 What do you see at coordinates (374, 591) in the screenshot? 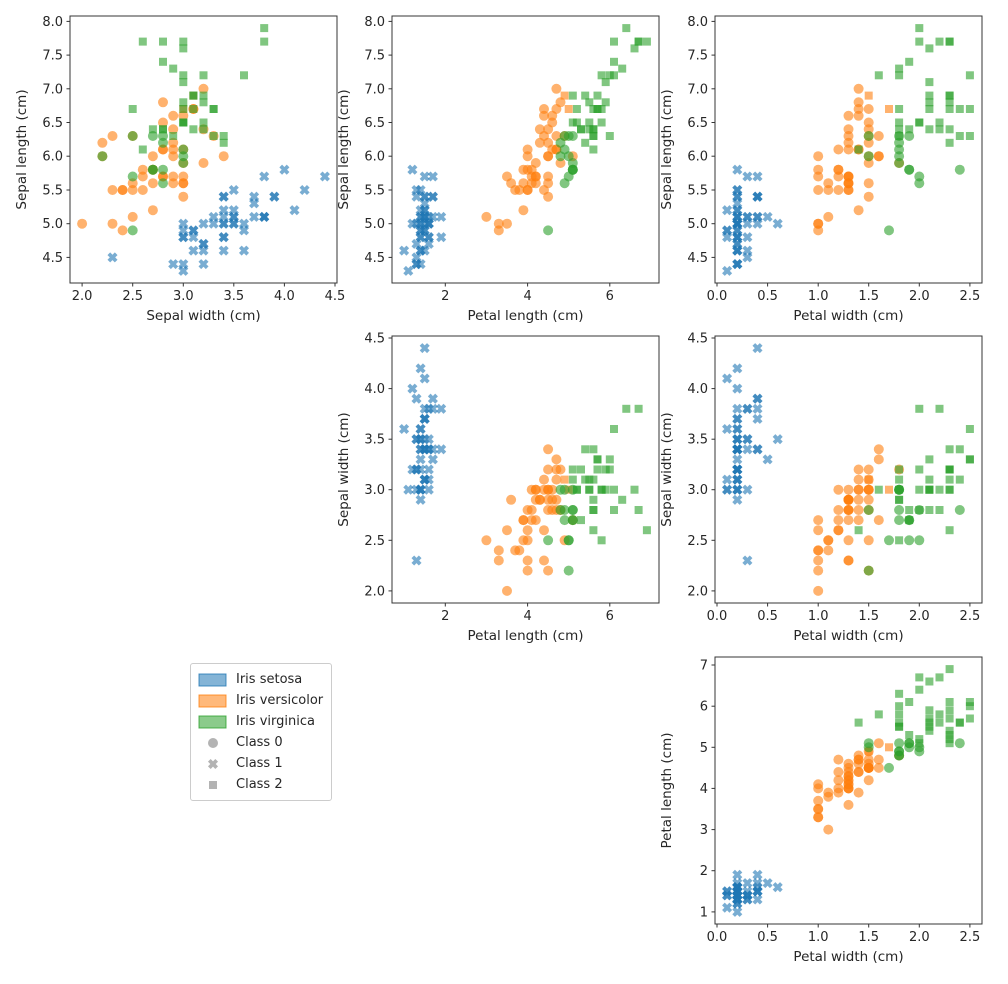
I see `y-tick-label: 2.0` at bounding box center [374, 591].